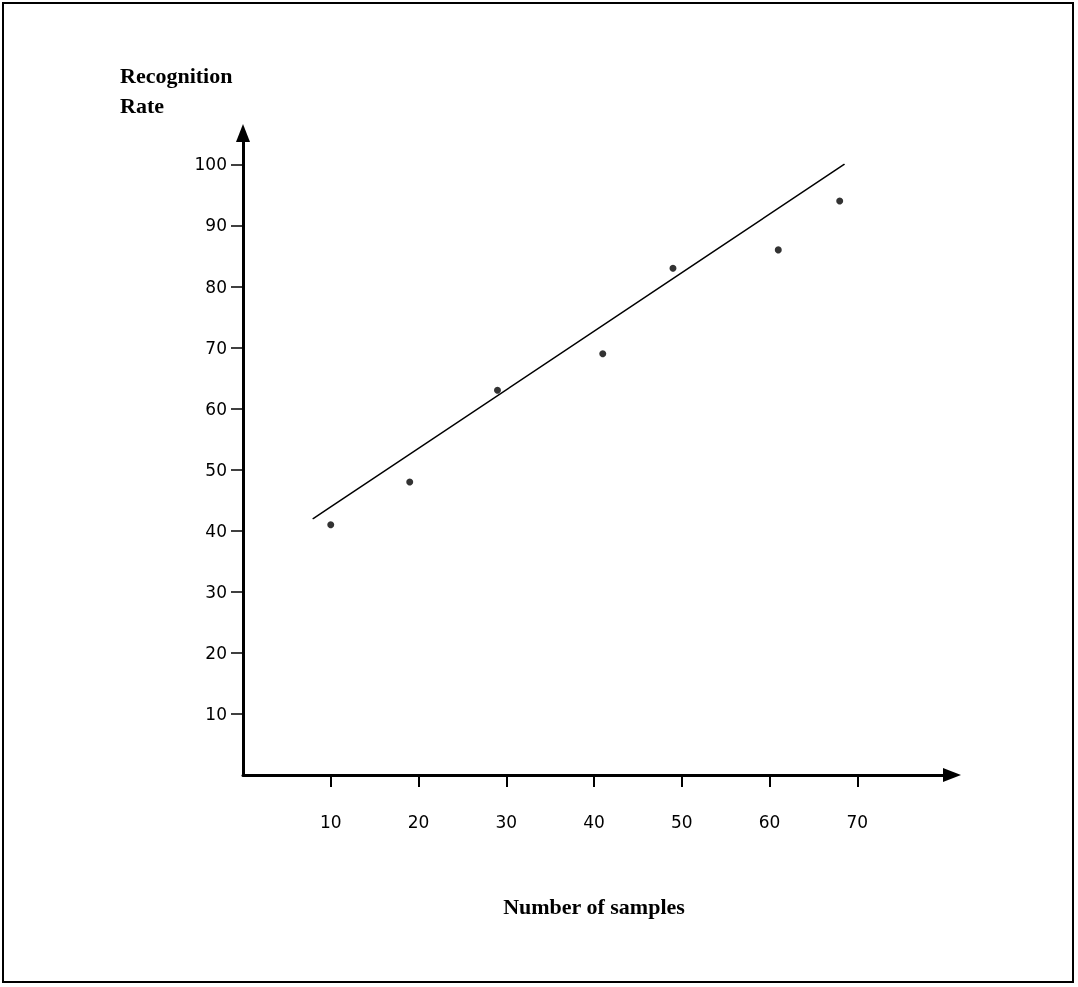 This screenshot has width=1078, height=987. Describe the element at coordinates (216, 347) in the screenshot. I see `y-tick-label: 70` at that location.